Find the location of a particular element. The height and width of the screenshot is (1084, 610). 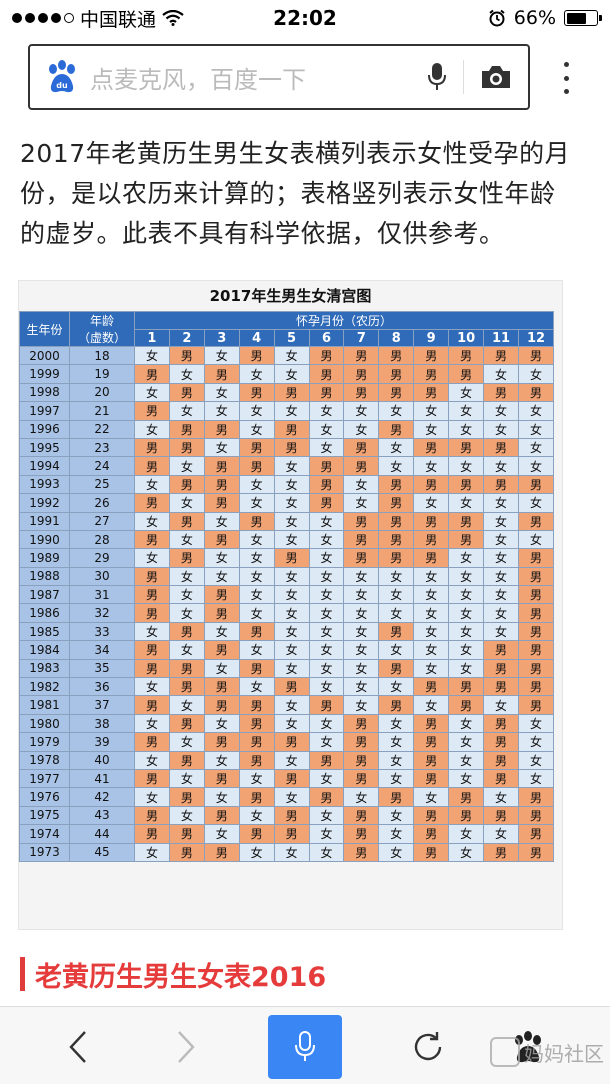

section-title: 老黄历生男生女表2016 is located at coordinates (181, 977).